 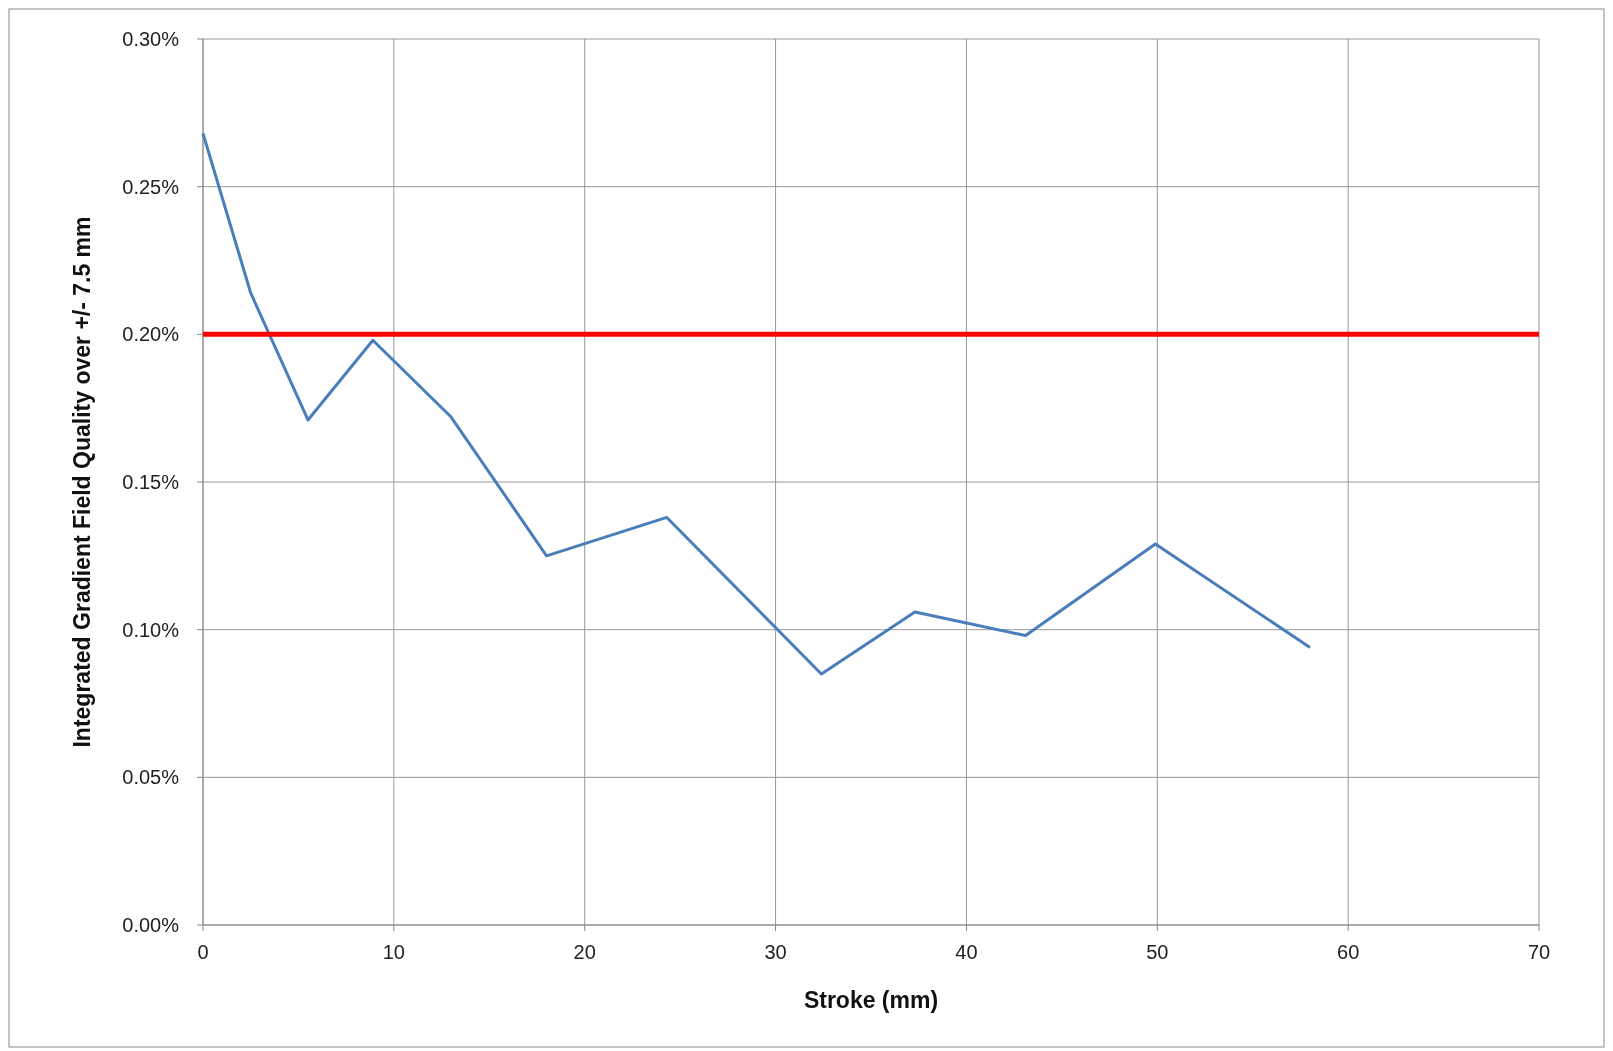 What do you see at coordinates (151, 482) in the screenshot?
I see `y-tick-label: 0.15%` at bounding box center [151, 482].